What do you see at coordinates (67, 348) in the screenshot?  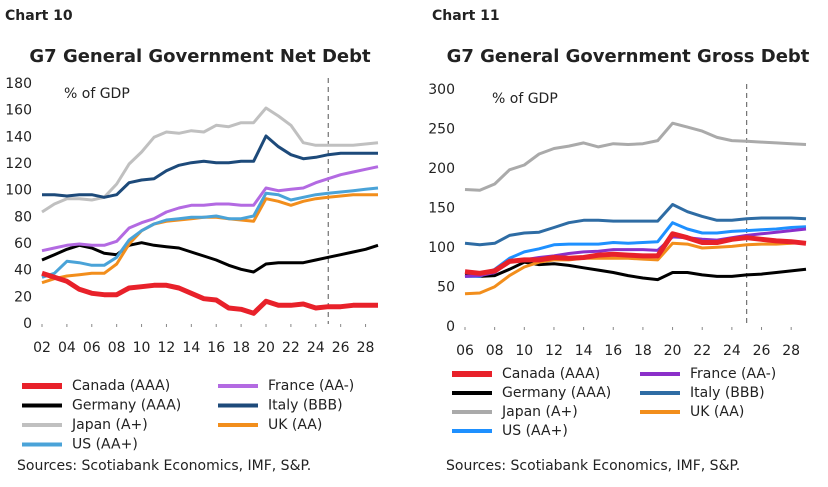 I see `x-tick-label: 04` at bounding box center [67, 348].